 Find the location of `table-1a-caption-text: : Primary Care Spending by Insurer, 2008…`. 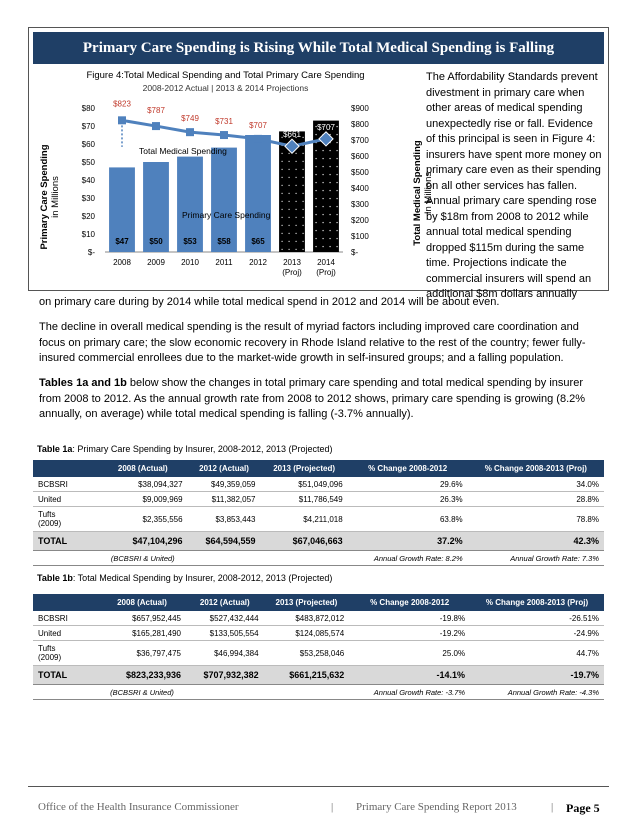

table-1a-caption-text: : Primary Care Spending by Insurer, 2008… is located at coordinates (202, 449).